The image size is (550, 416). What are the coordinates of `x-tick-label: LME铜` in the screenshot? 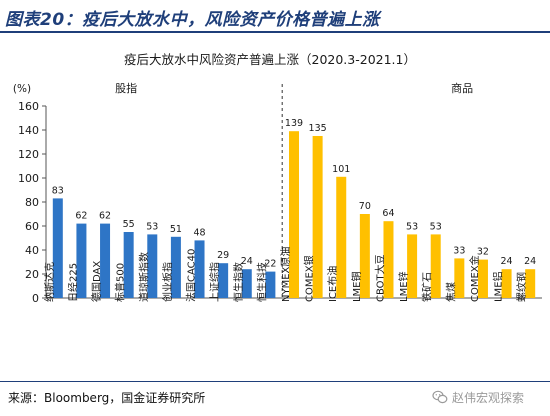 It's located at (357, 286).